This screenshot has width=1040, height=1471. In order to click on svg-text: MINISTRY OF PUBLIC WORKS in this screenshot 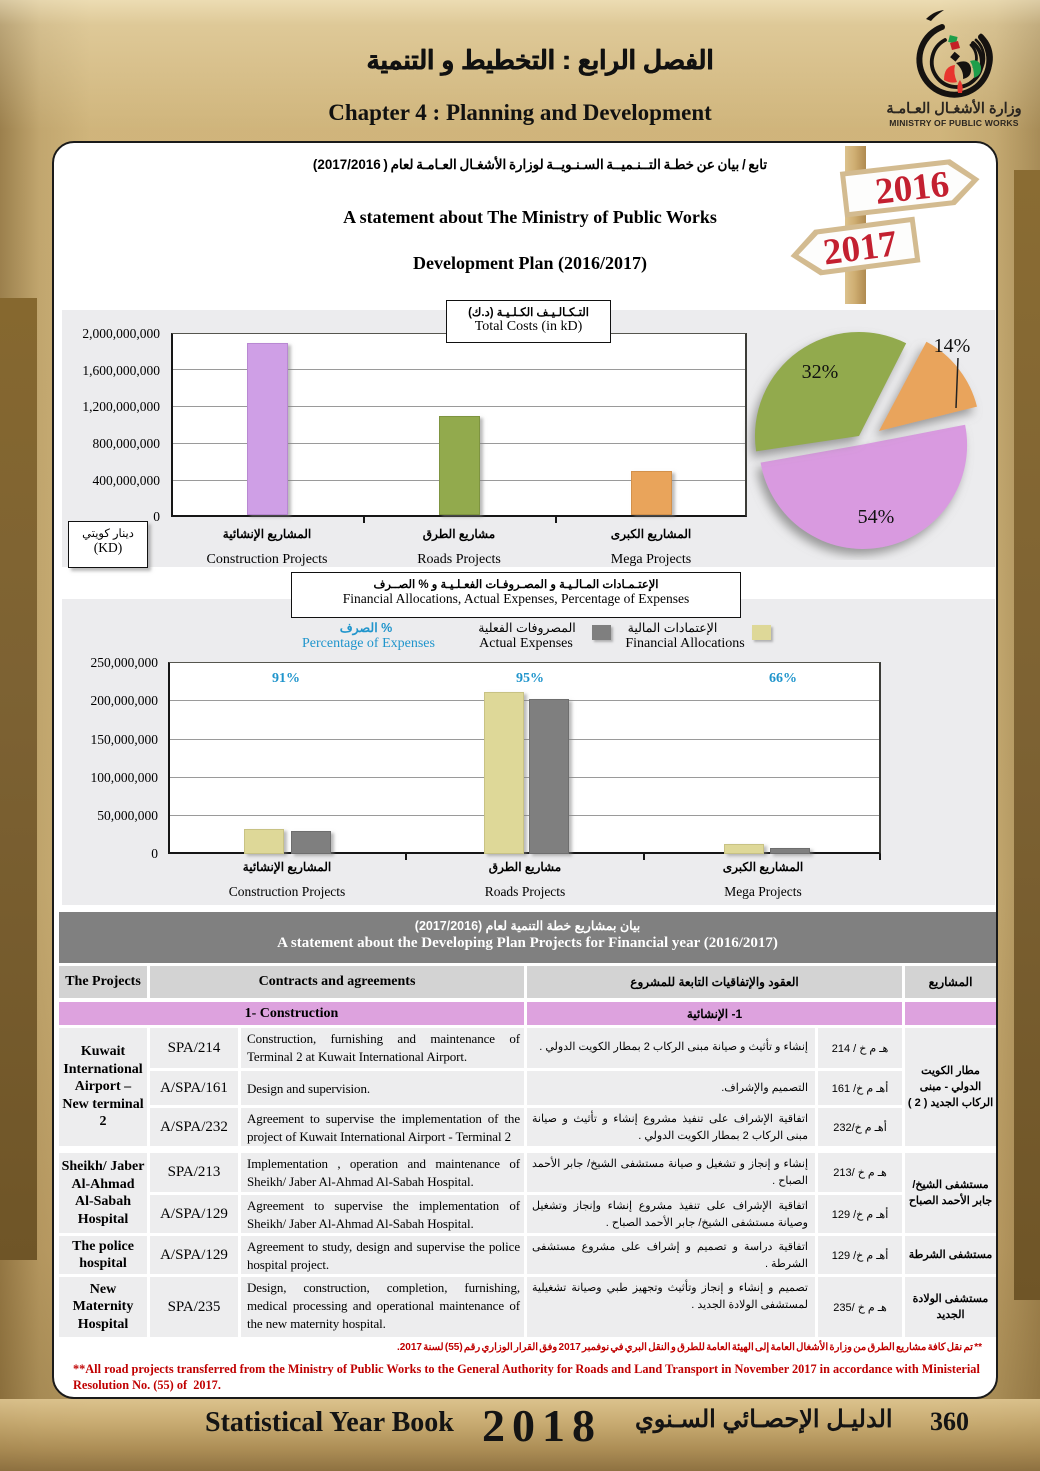, I will do `click(953, 123)`.